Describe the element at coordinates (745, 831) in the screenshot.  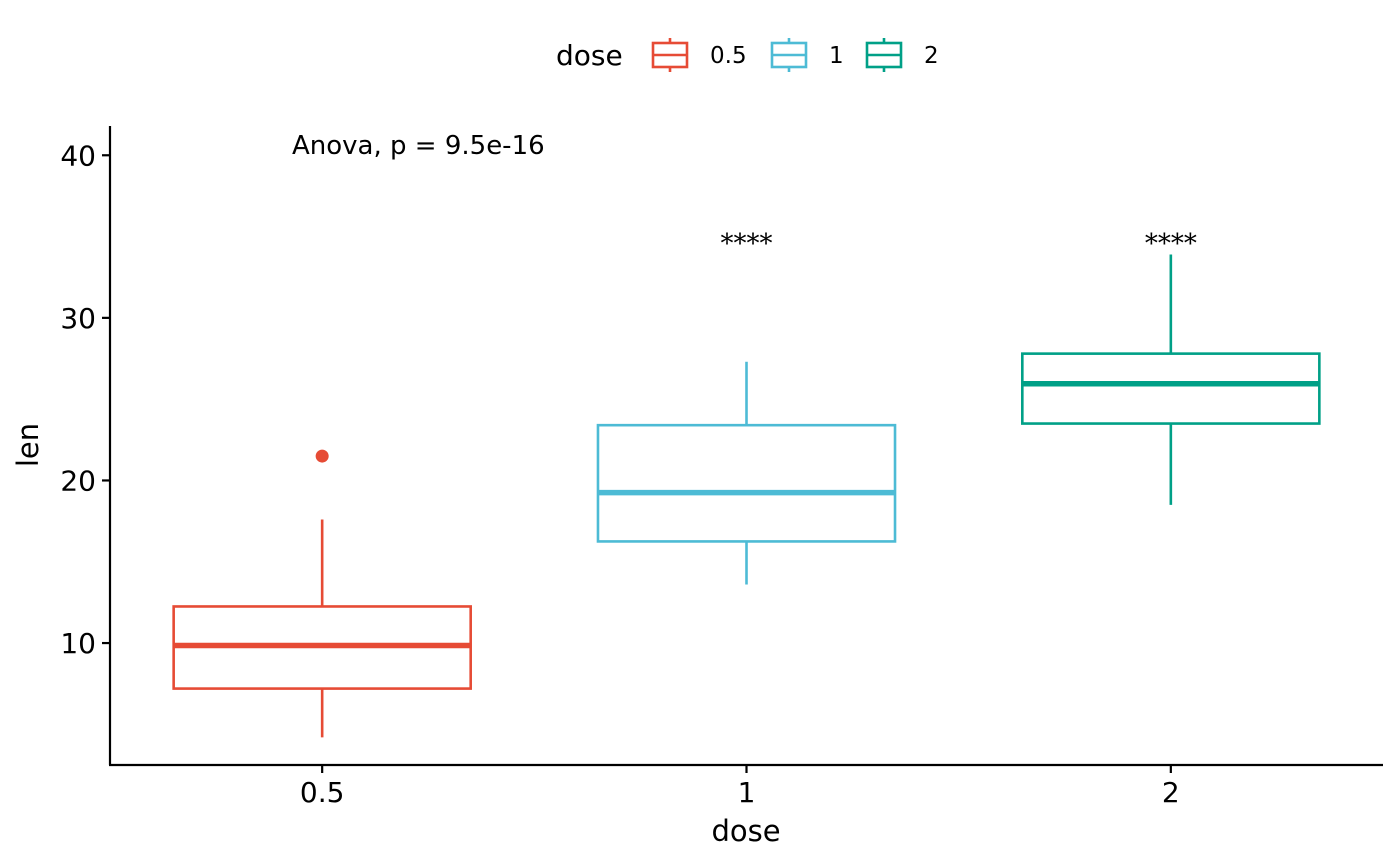
I see `x-axis-title: dose` at that location.